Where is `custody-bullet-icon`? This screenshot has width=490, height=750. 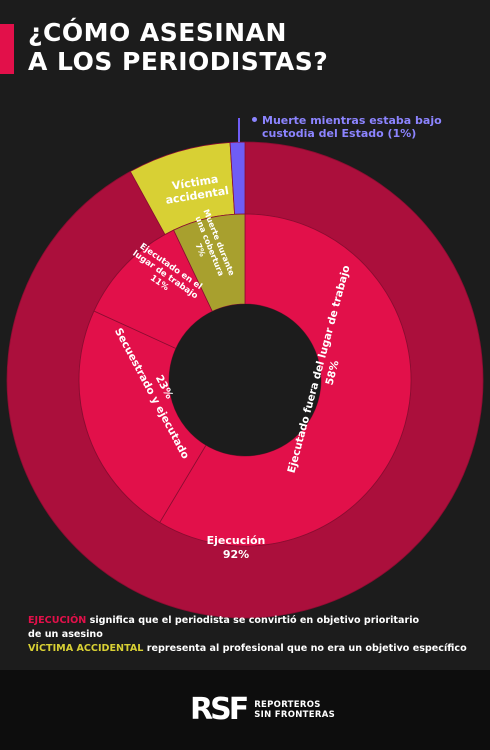
custody-bullet-icon is located at coordinates (254, 119).